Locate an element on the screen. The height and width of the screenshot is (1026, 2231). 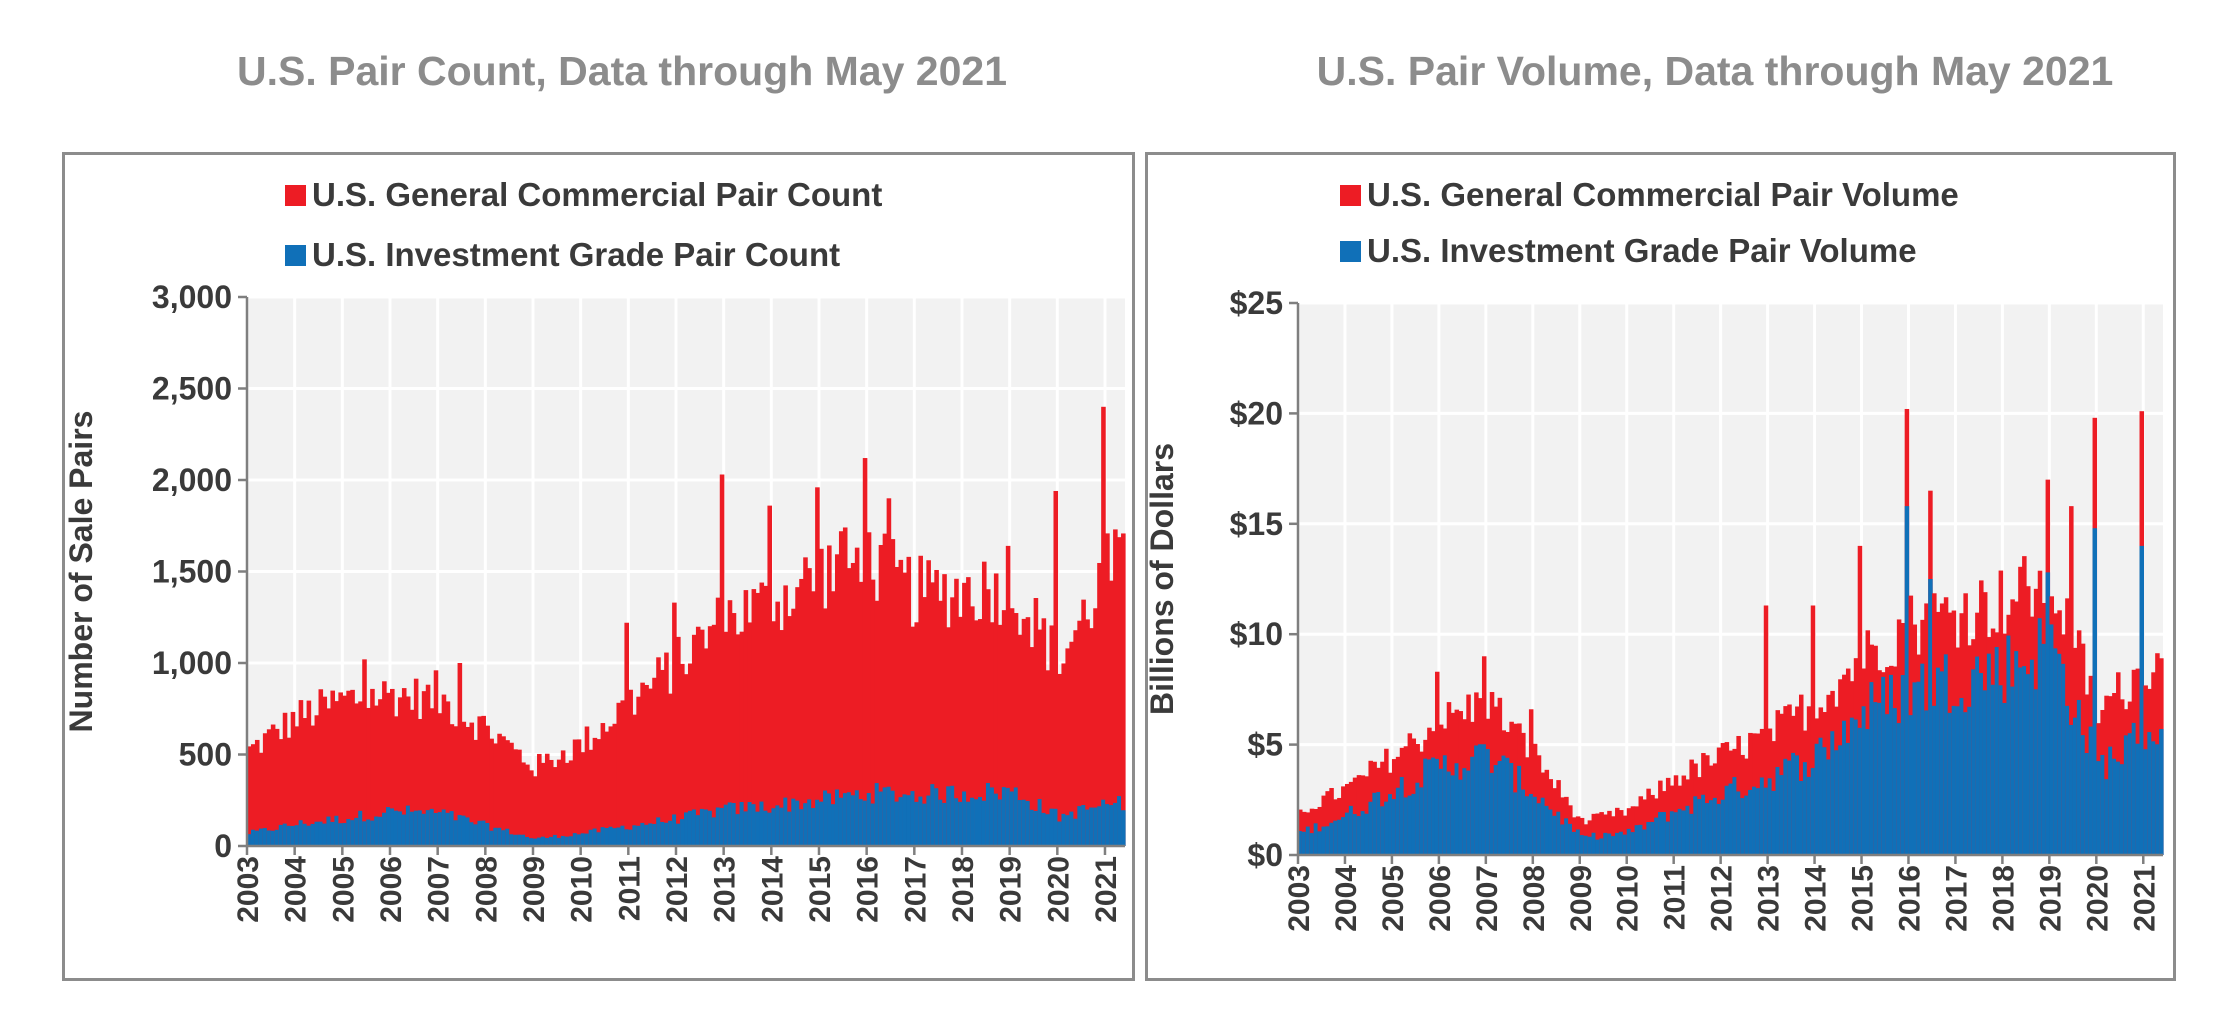
y-tick-label: $15 is located at coordinates (1256, 524).